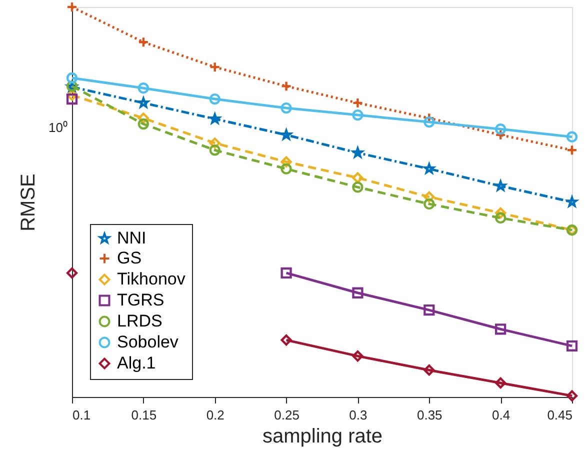 The image size is (587, 464). Describe the element at coordinates (58, 127) in the screenshot. I see `text: 10⁰` at that location.